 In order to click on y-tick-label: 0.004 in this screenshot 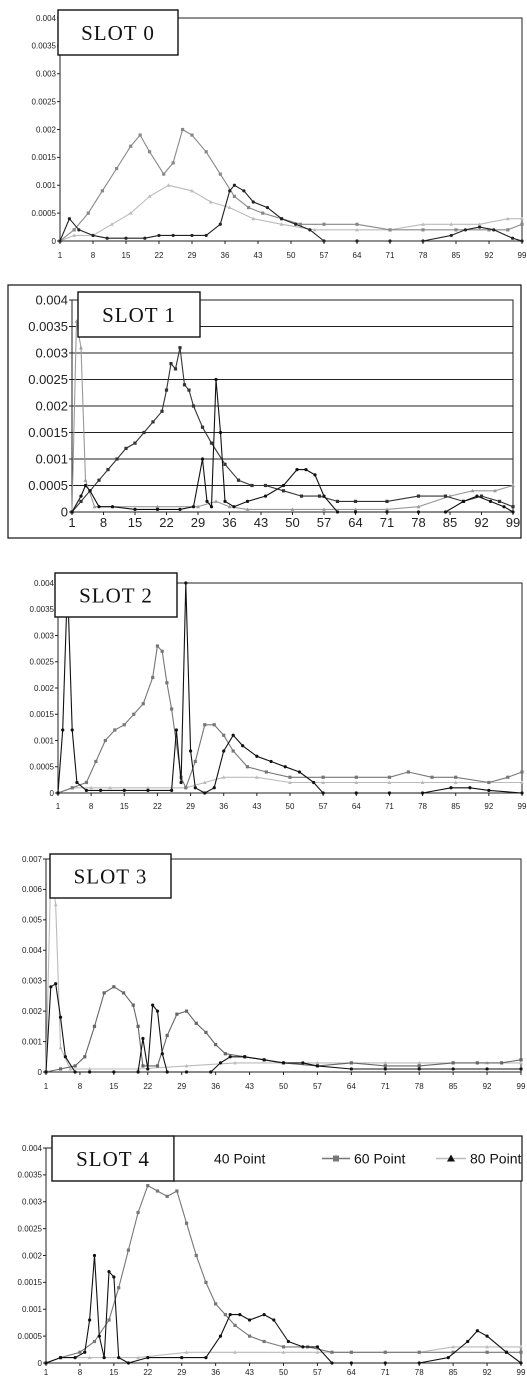, I will do `click(32, 1148)`.